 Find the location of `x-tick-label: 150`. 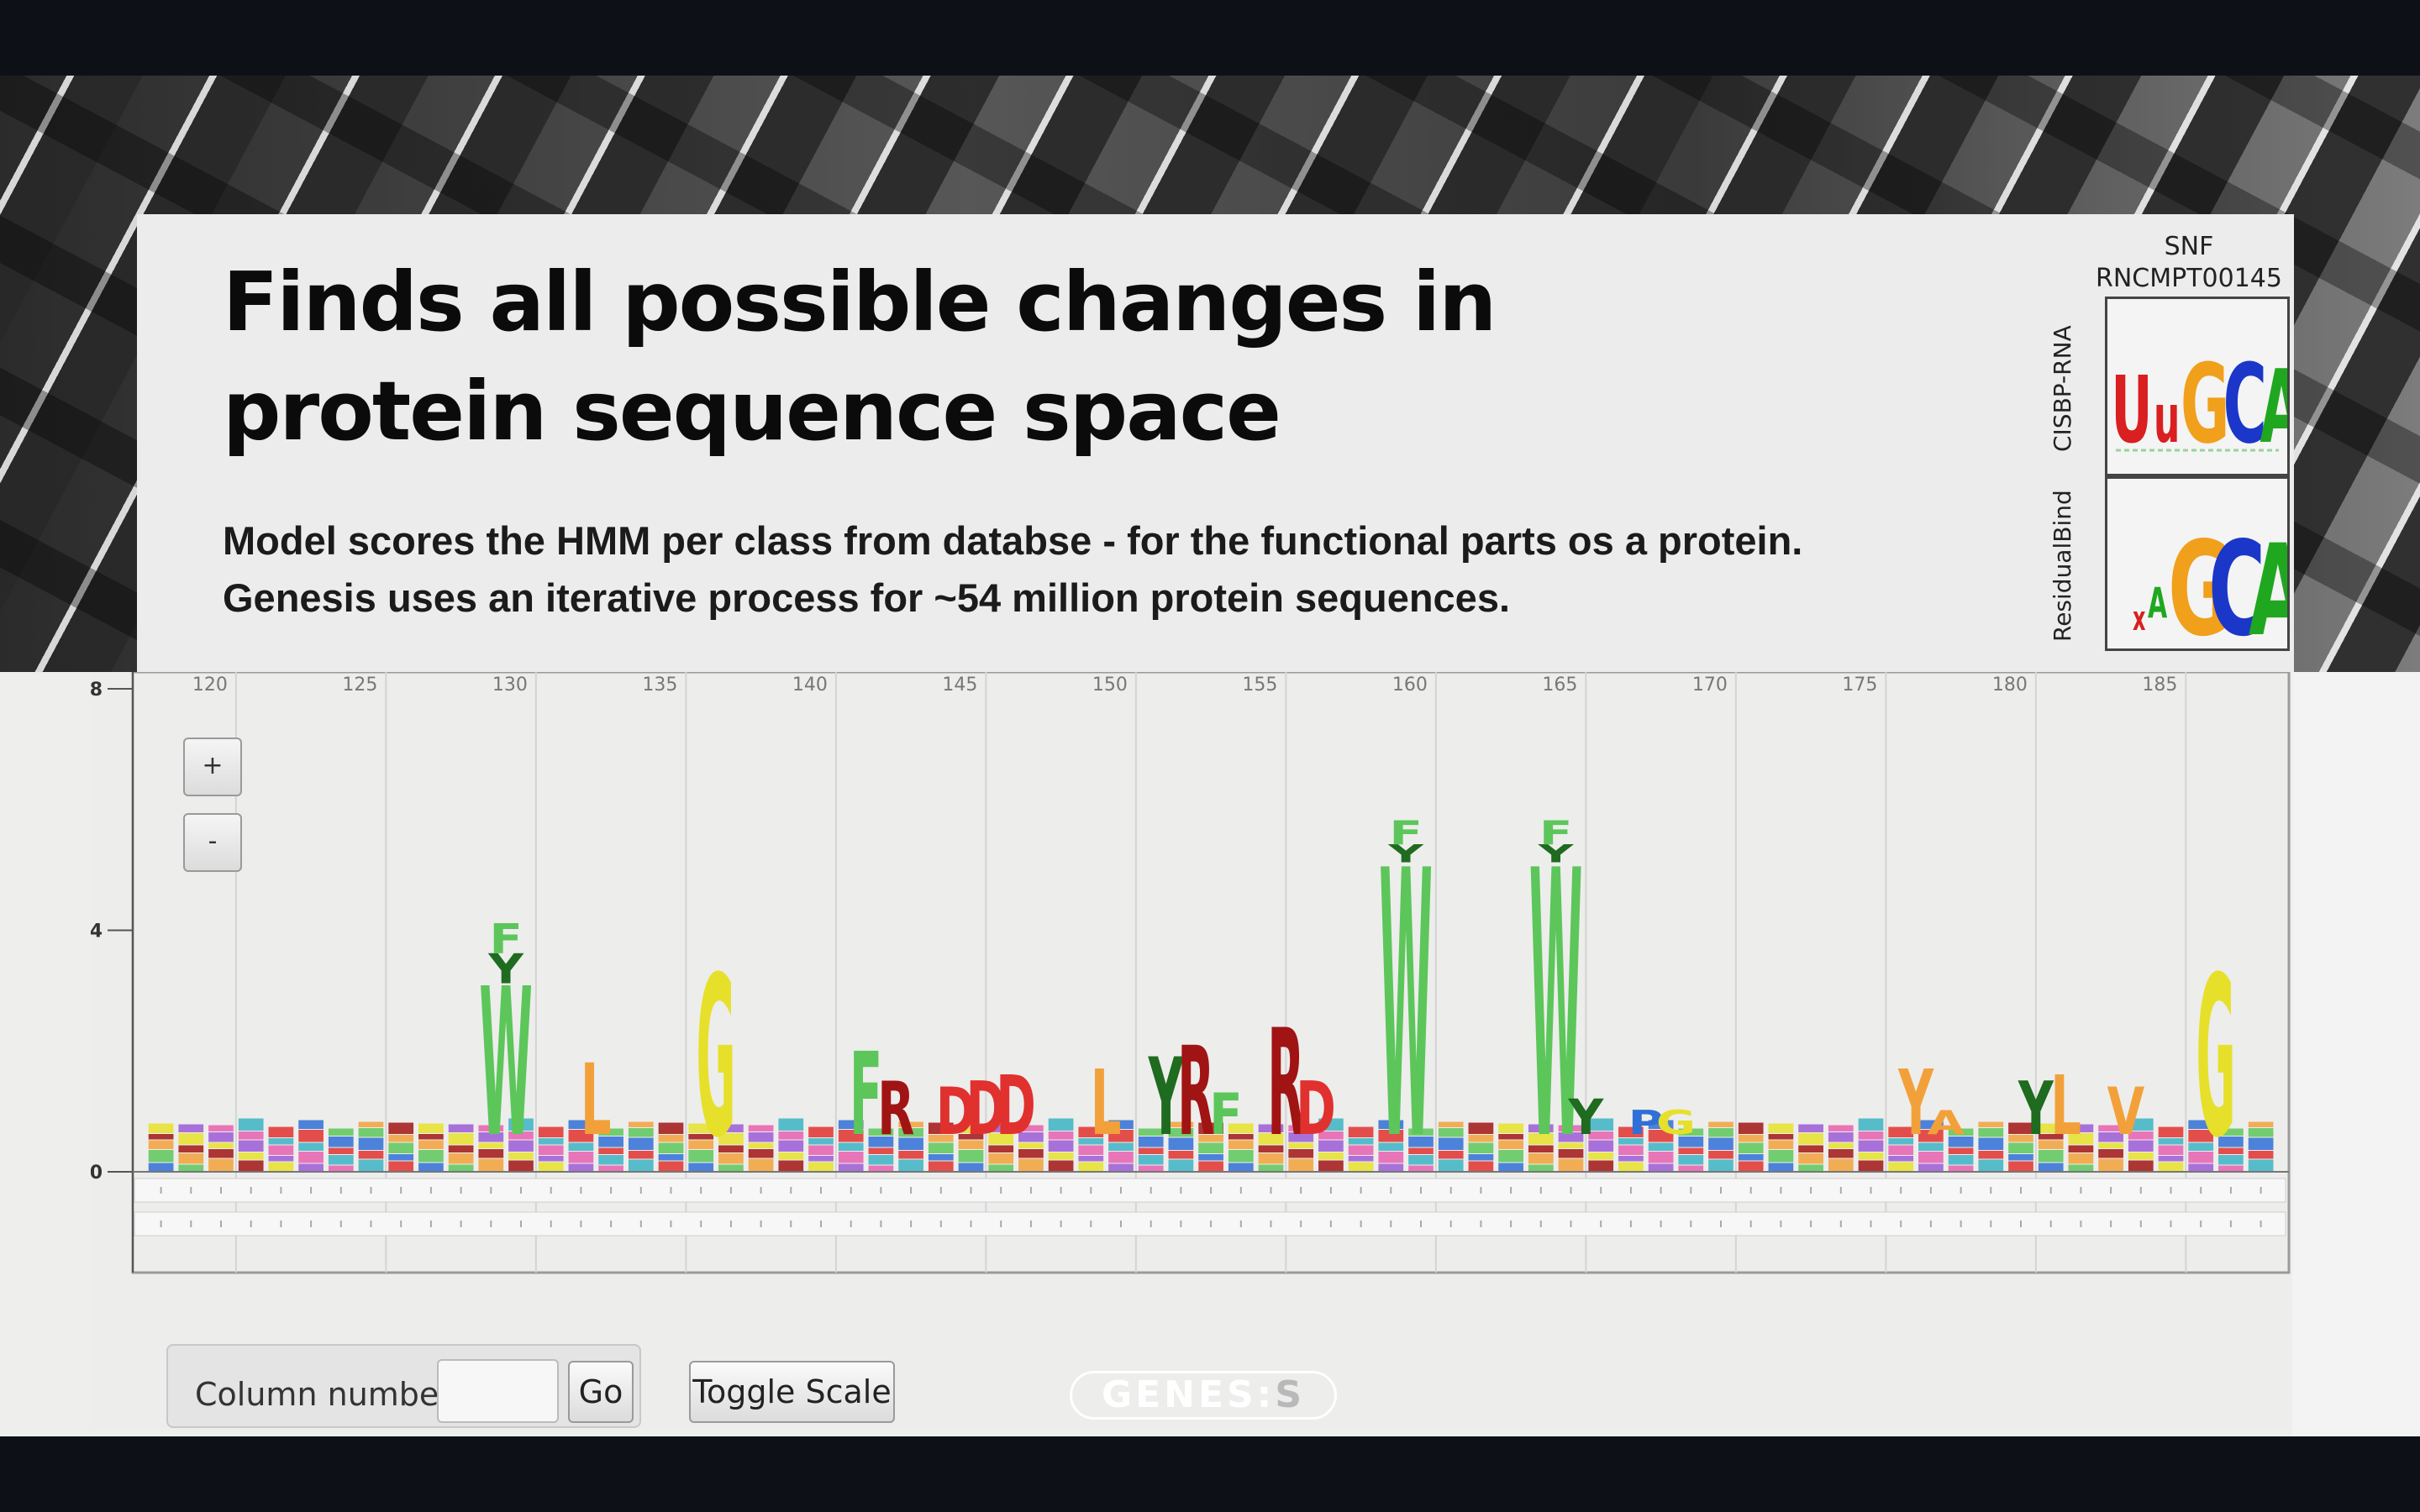

x-tick-label: 150 is located at coordinates (1110, 685).